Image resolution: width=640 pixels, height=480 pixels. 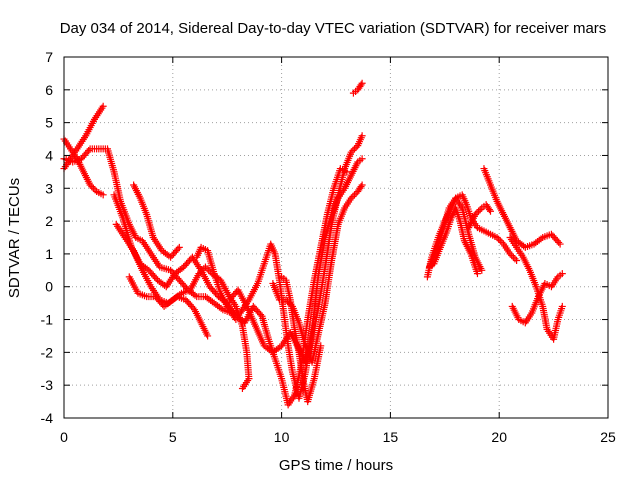 I want to click on y-tick-label: -1, so click(x=47, y=320).